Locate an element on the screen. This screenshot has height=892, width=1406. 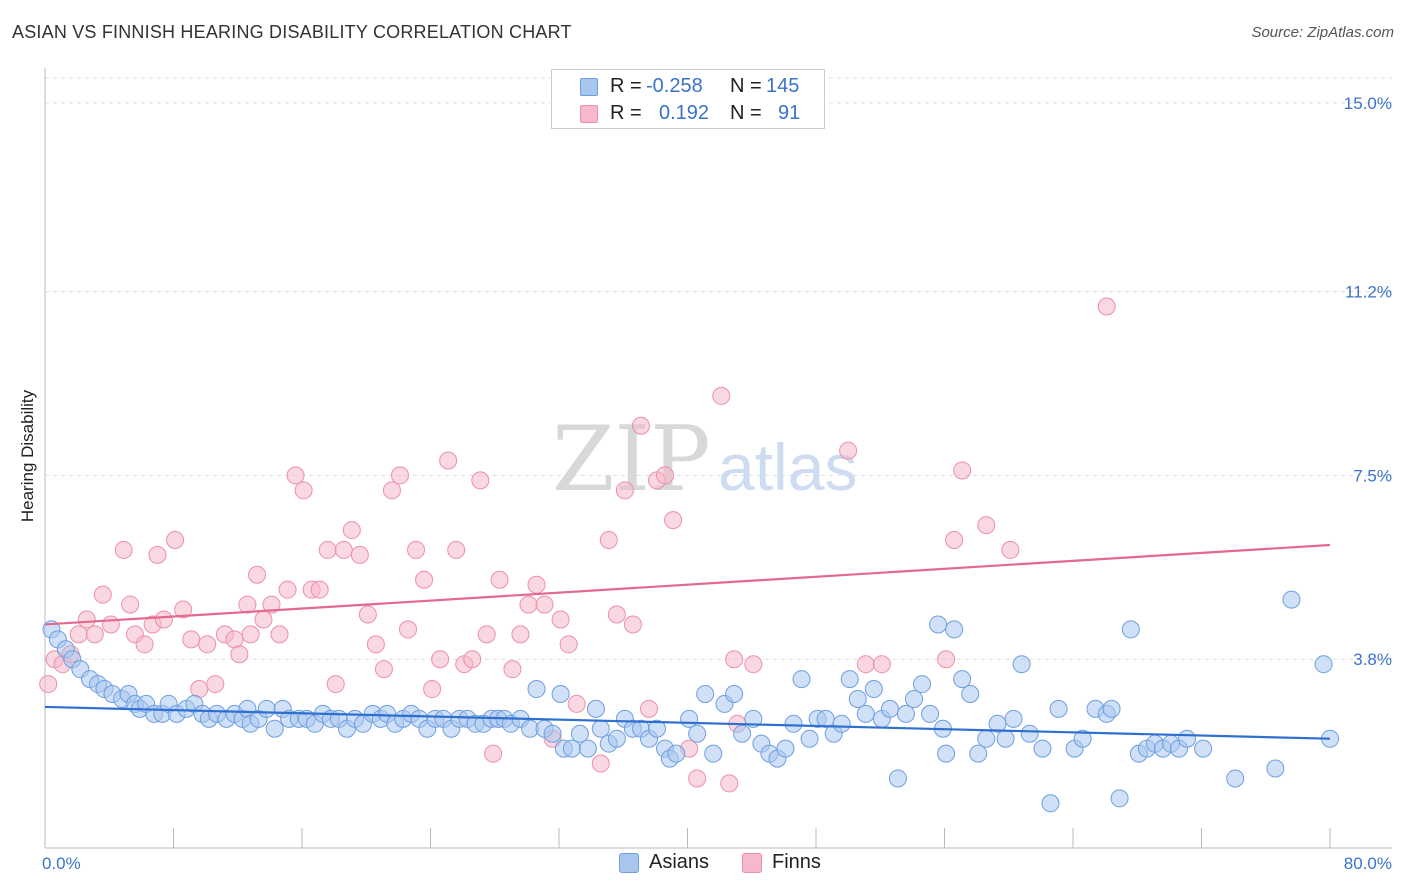
y-tick-label: 11.2% is located at coordinates (1368, 292).